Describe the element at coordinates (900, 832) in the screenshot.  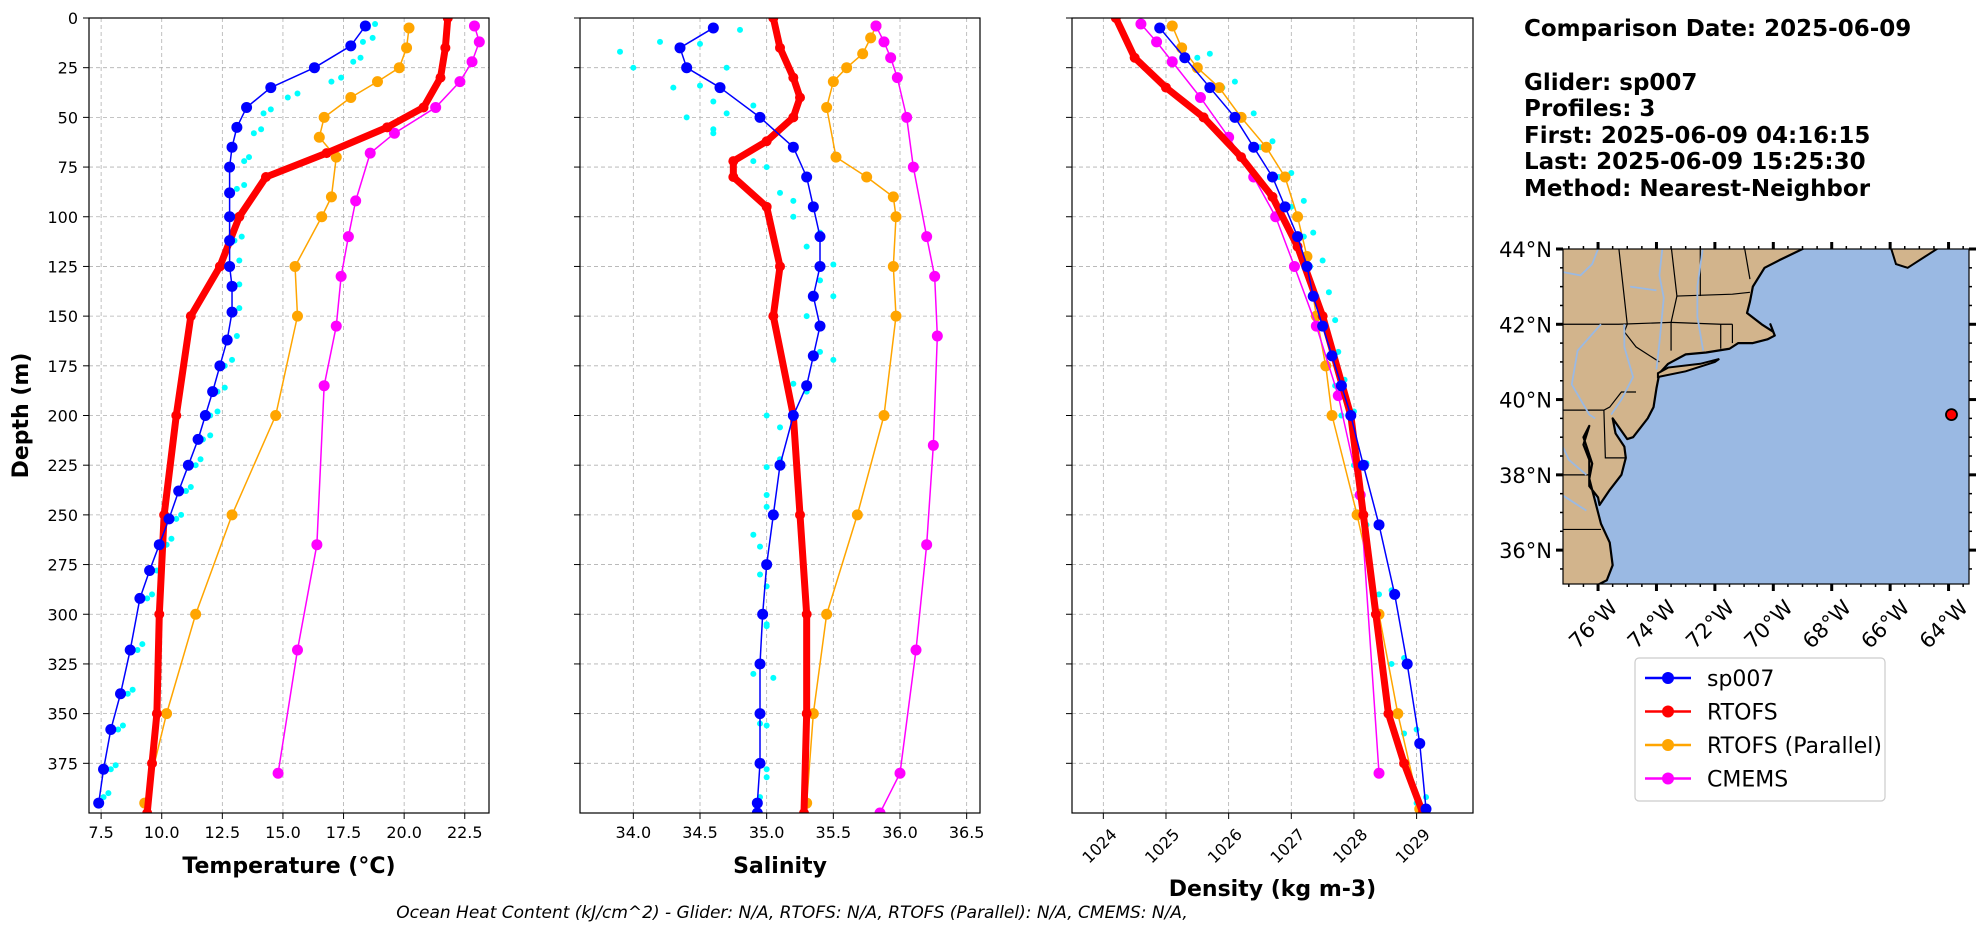
I see `x-tick-label: 36.0` at that location.